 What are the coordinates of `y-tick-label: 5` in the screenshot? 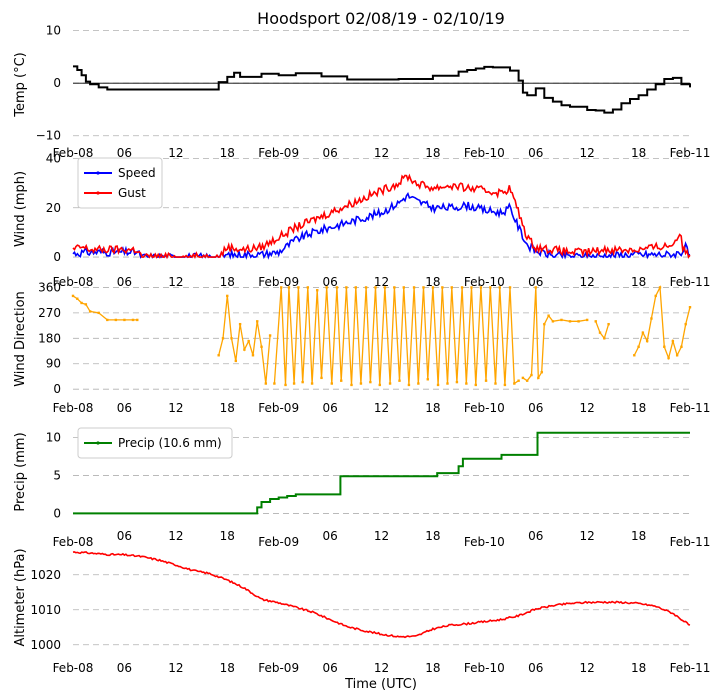 It's located at (57, 475).